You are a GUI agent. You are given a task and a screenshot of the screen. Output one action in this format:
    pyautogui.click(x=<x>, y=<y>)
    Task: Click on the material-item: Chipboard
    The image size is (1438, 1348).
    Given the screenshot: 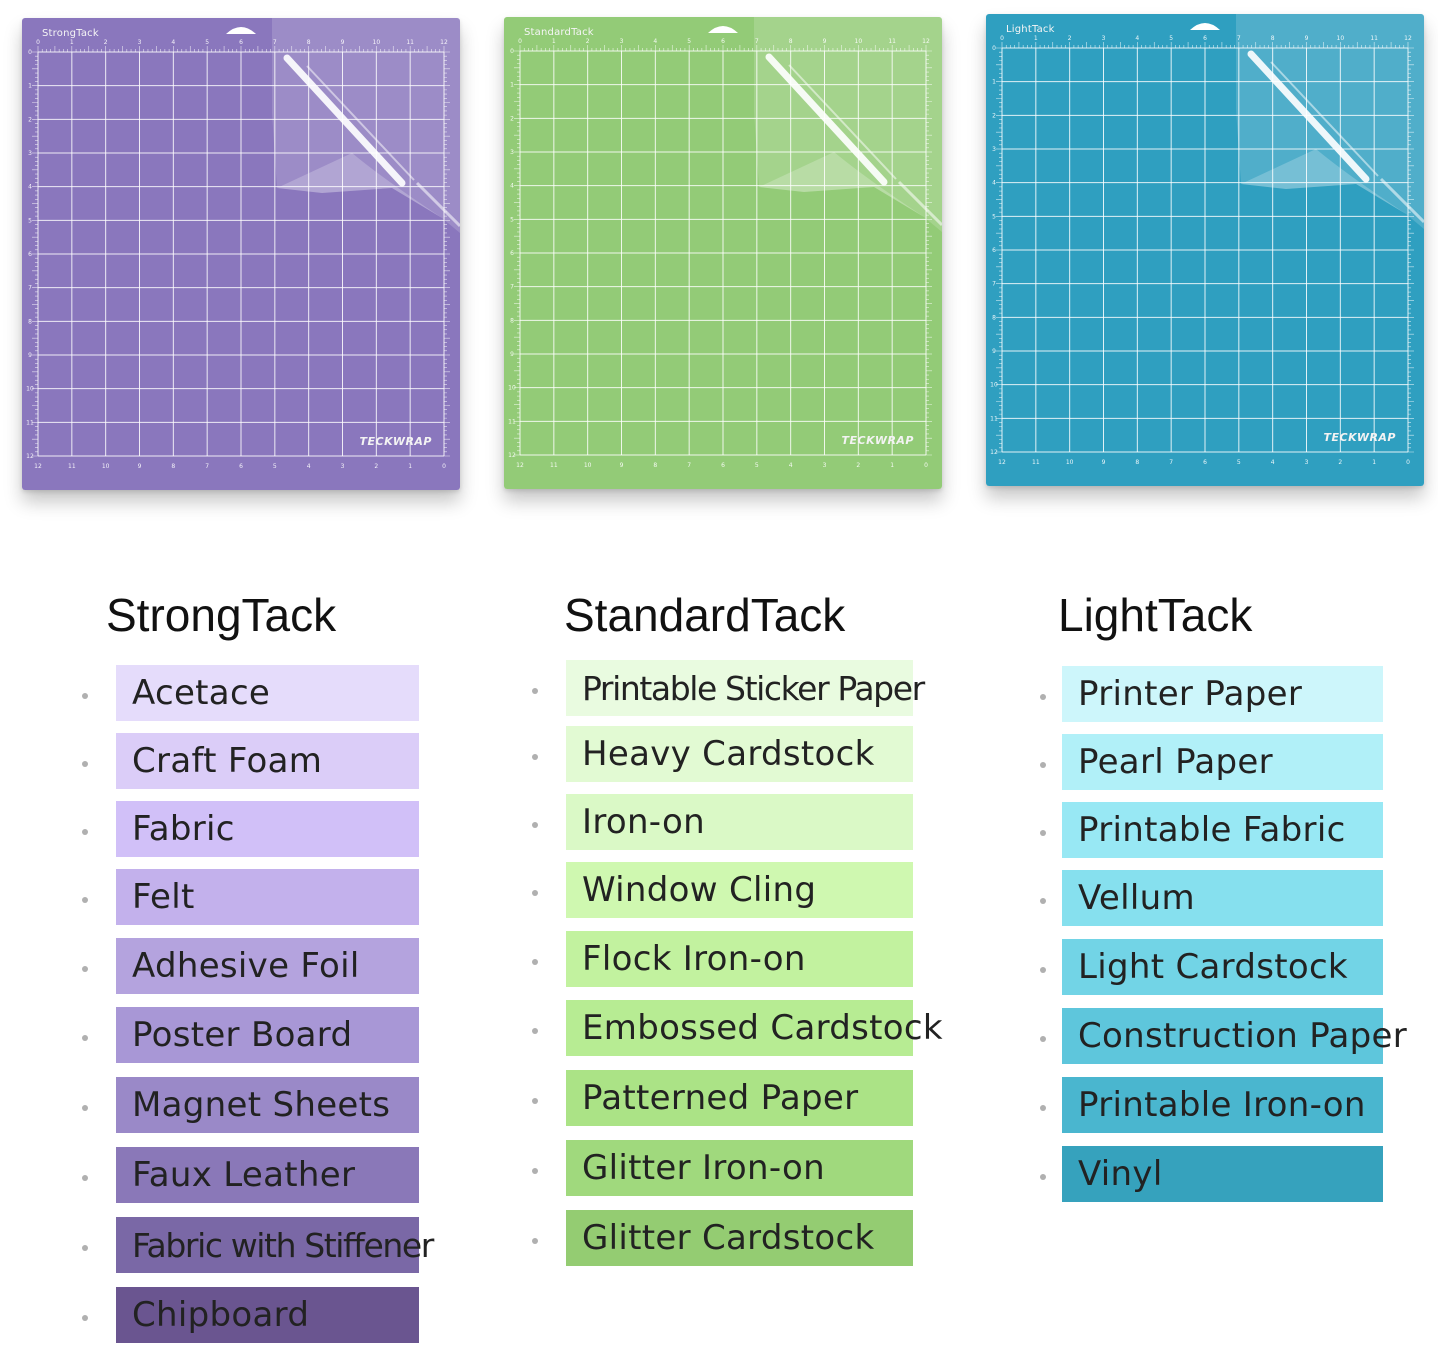 What is the action you would take?
    pyautogui.click(x=267, y=1315)
    